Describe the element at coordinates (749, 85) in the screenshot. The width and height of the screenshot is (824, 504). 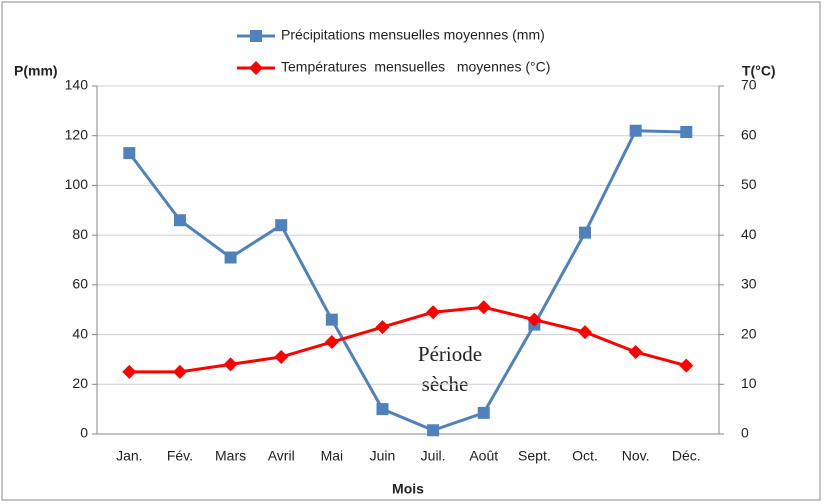
I see `y2-tick-label: 70` at that location.